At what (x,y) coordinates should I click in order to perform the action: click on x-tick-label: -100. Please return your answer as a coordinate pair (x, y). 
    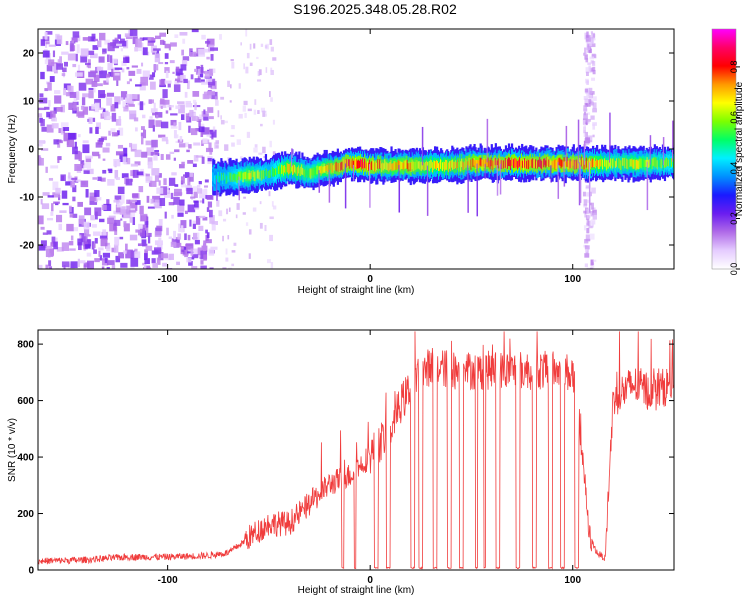
    Looking at the image, I should click on (168, 580).